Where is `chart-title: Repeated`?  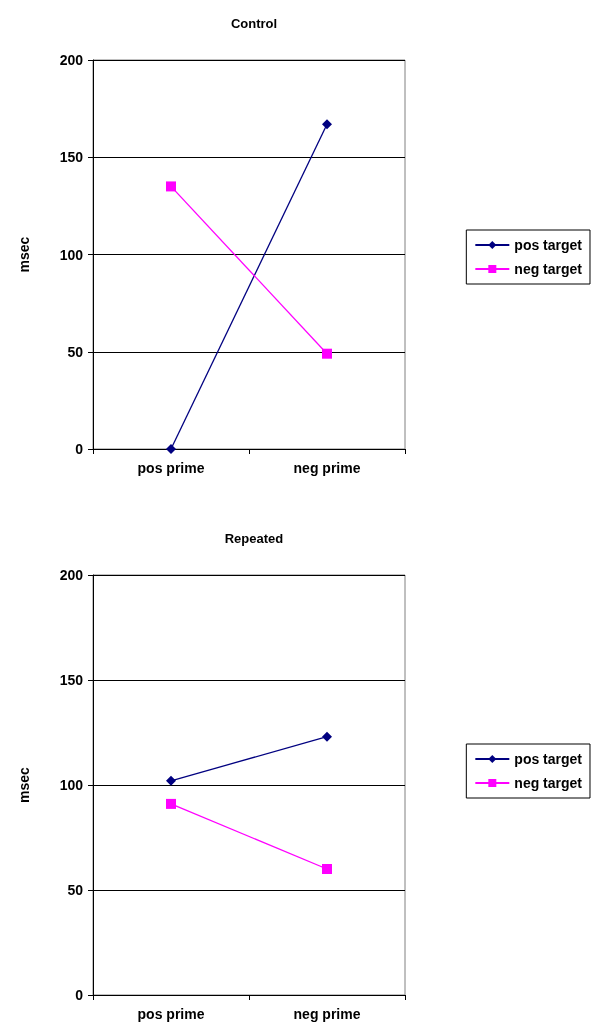 chart-title: Repeated is located at coordinates (254, 538).